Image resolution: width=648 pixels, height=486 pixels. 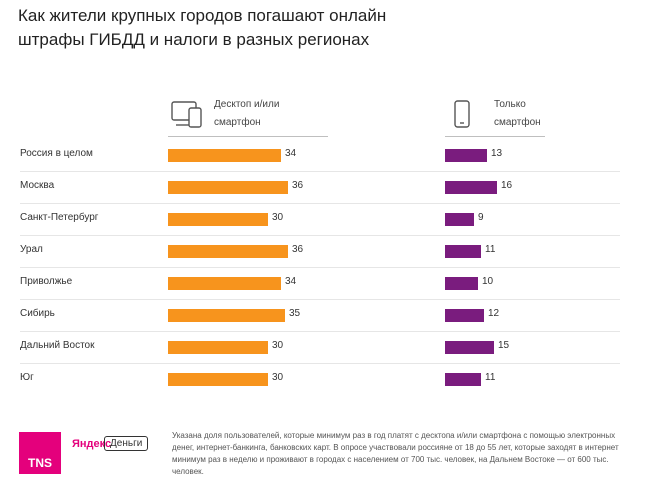 I want to click on category-label: Дальний Восток, so click(x=57, y=345).